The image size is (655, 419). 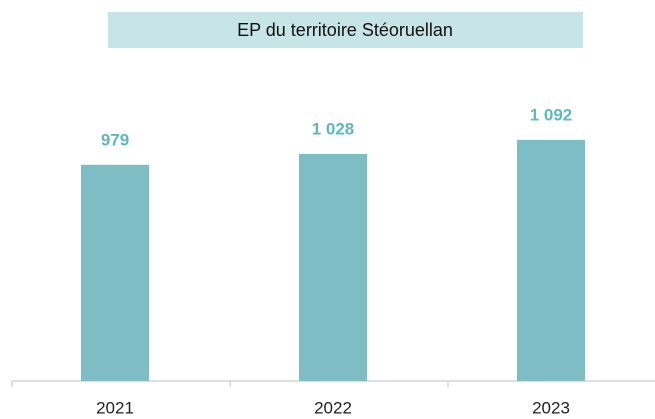 What do you see at coordinates (333, 407) in the screenshot?
I see `x-tick-label: 2022` at bounding box center [333, 407].